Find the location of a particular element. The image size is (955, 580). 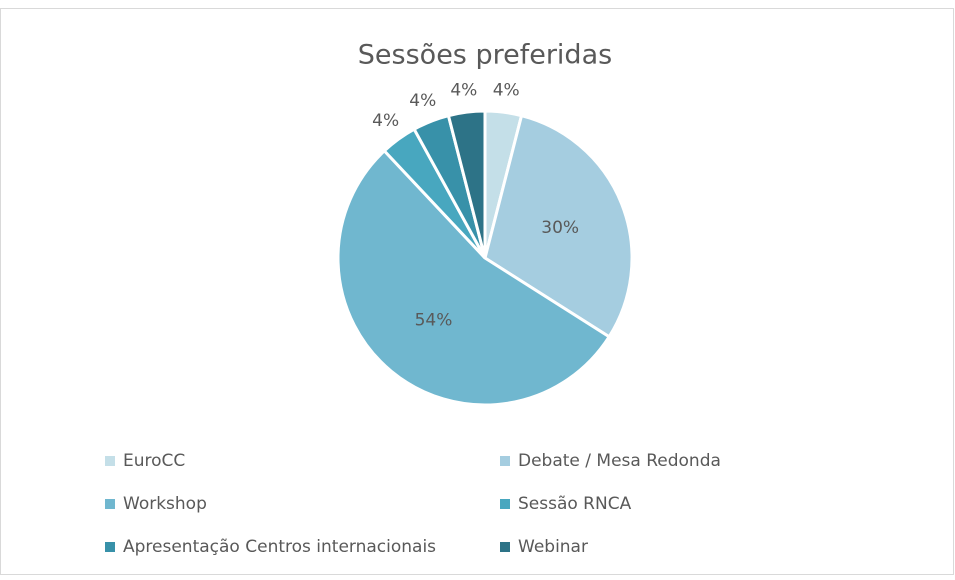

legend-label: Apresentação Centros internacionais is located at coordinates (279, 547).